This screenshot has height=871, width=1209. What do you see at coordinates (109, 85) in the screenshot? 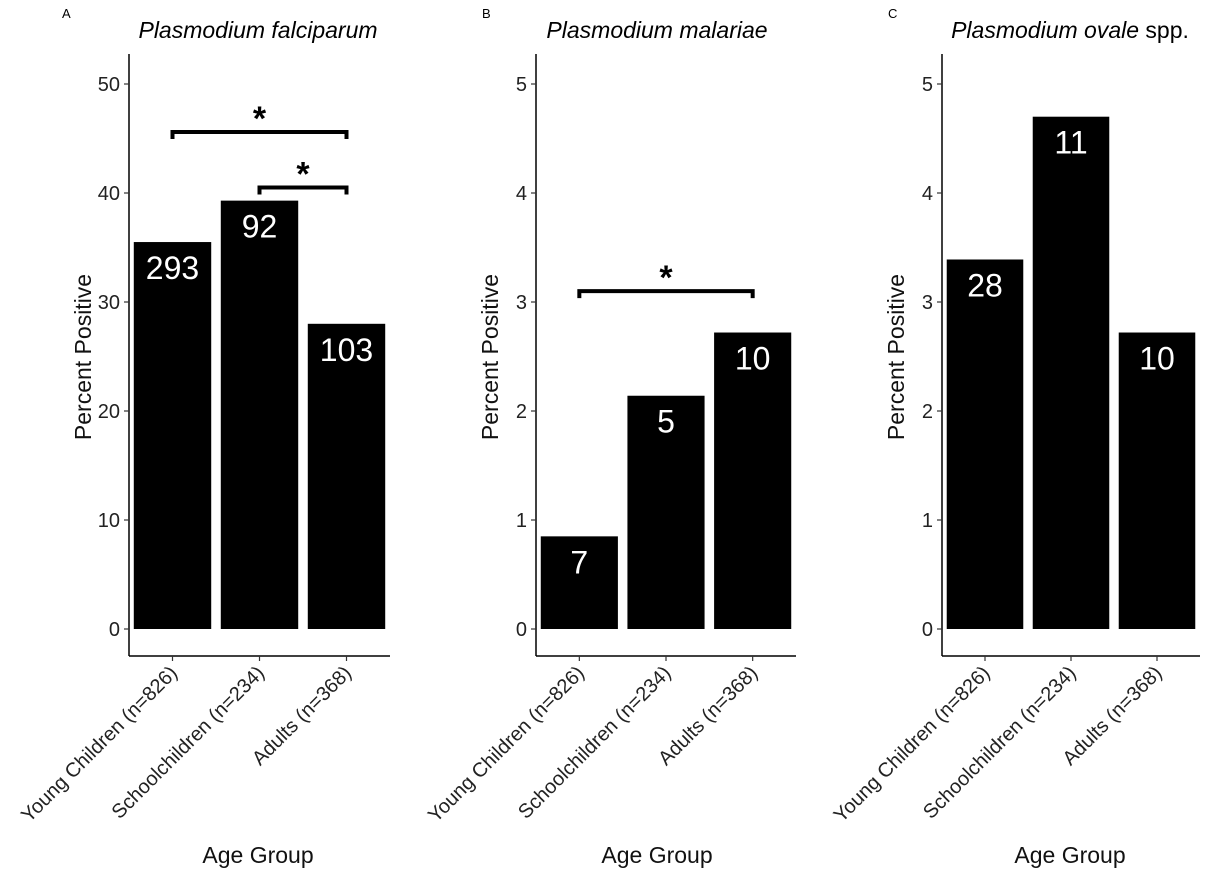
I see `y-tick-label: 50` at bounding box center [109, 85].